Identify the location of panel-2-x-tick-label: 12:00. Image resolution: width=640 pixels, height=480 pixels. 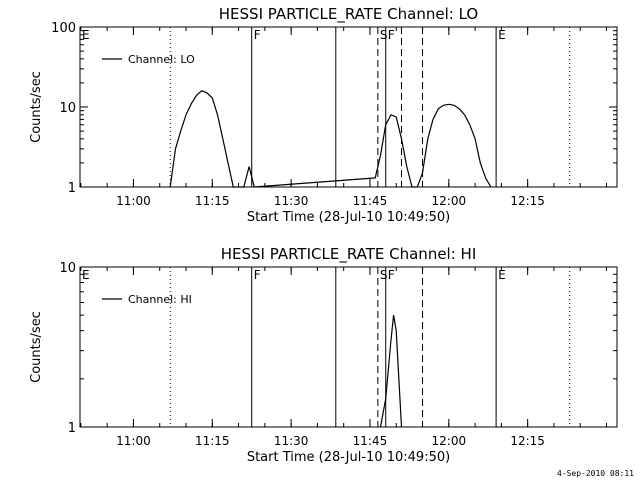
(449, 441).